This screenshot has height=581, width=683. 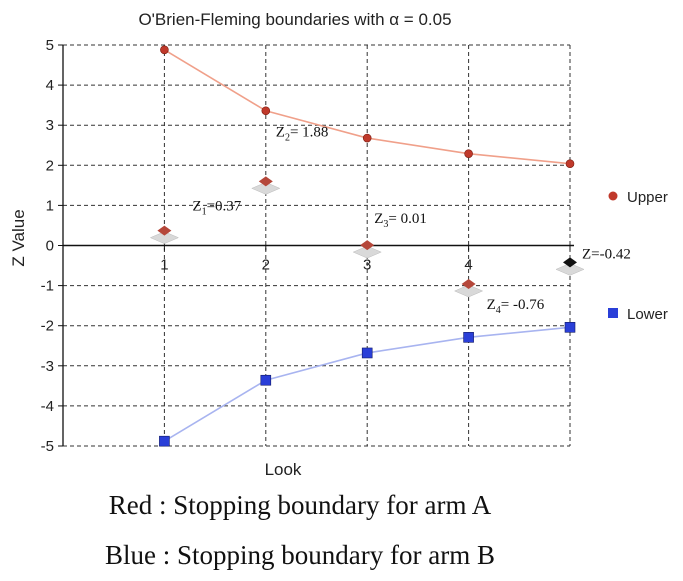 I want to click on observed-label: Z3= 0.01, so click(x=400, y=220).